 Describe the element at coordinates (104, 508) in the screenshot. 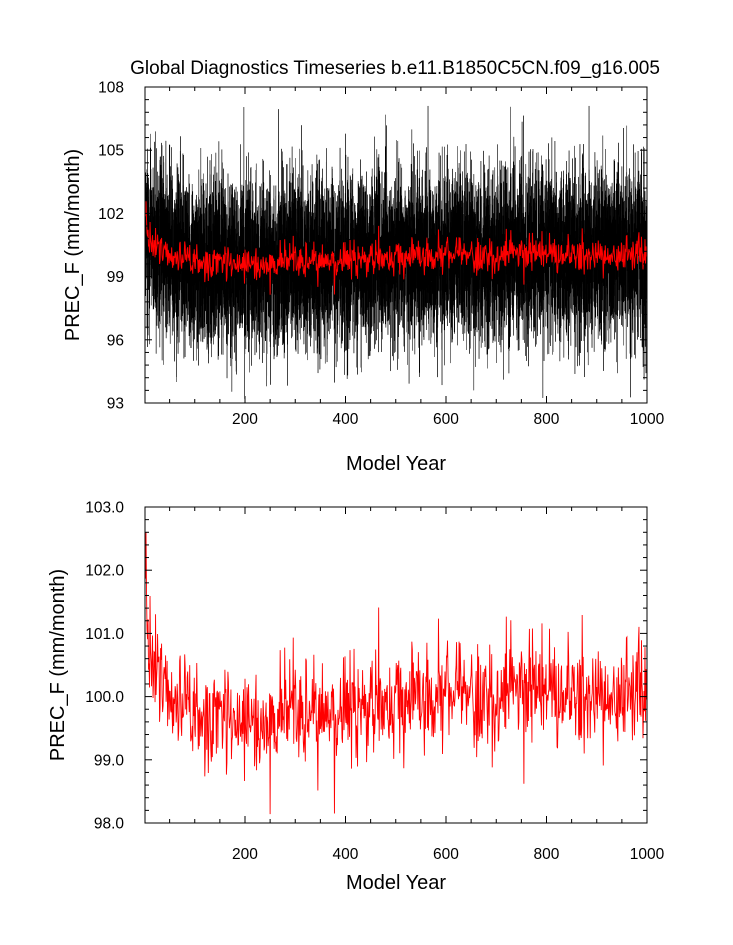

I see `bottom-y-tick-label: 103.0` at that location.